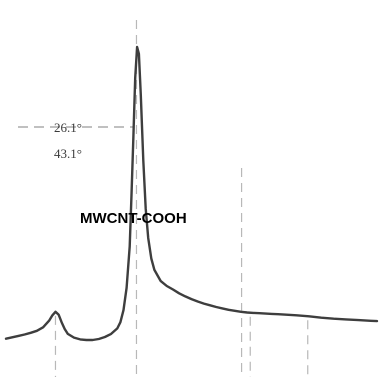 This screenshot has height=377, width=379. Describe the element at coordinates (68, 153) in the screenshot. I see `annotation-label-43-1: 43.1°` at that location.